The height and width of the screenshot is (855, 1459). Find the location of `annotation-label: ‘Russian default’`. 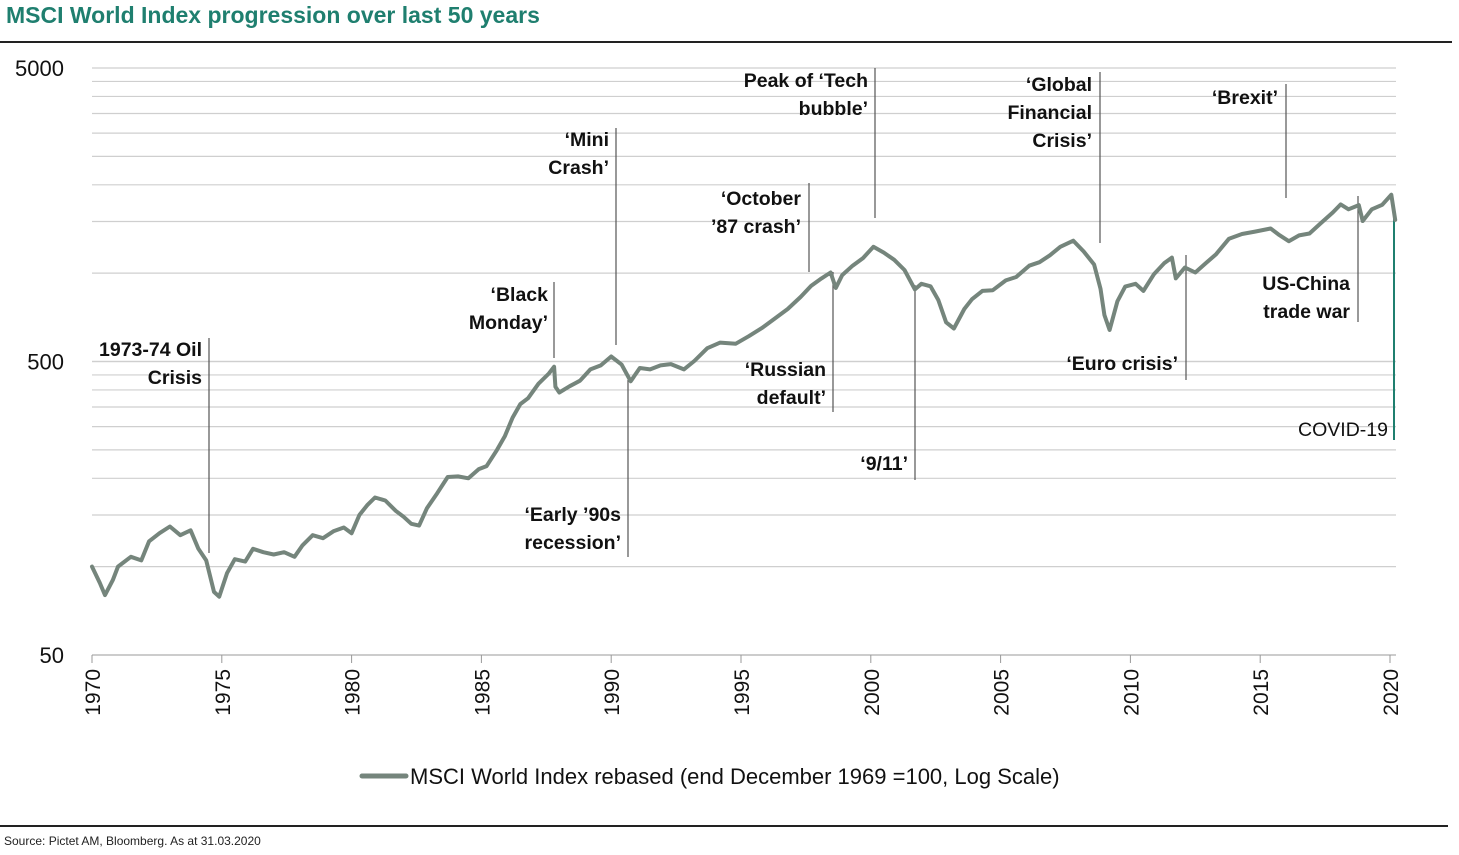

annotation-label: ‘Russian default’ is located at coordinates (785, 384).